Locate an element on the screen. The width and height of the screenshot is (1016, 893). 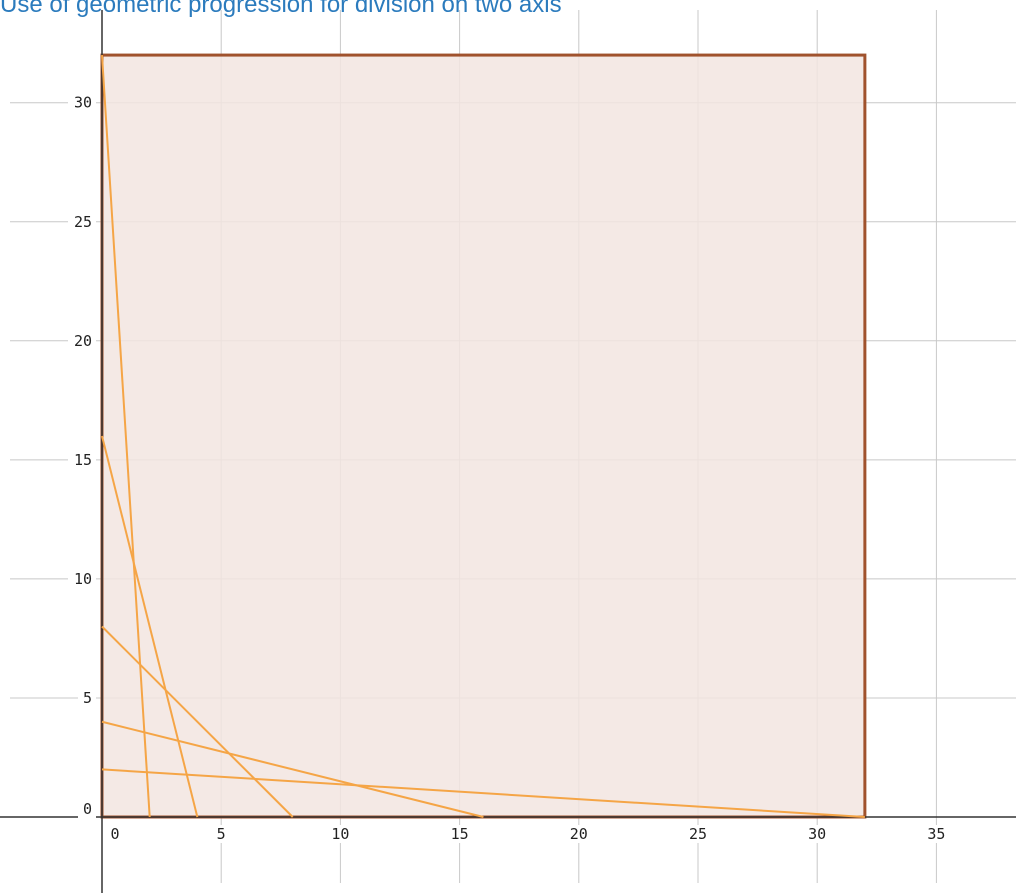
y-tick-label: 5 is located at coordinates (87, 698).